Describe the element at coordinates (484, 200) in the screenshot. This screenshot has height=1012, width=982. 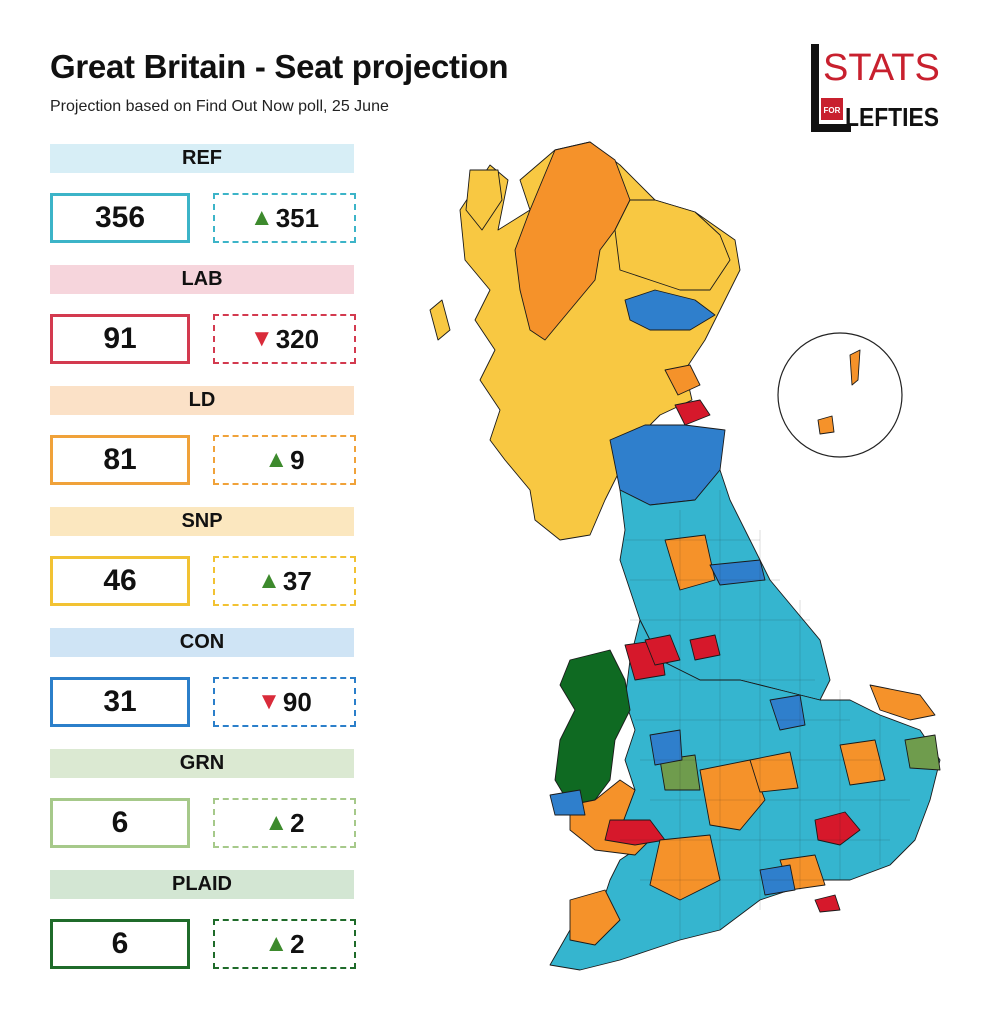
I see `skye-island` at that location.